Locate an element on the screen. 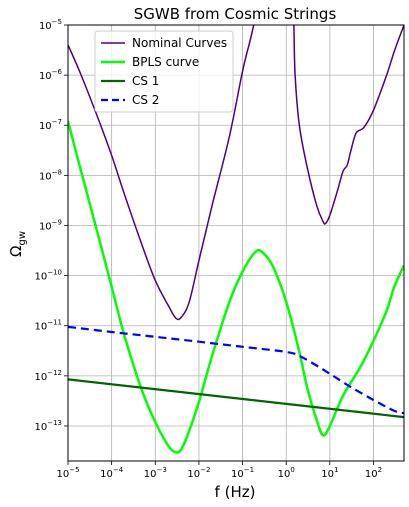  x-tick-exponent: −2 is located at coordinates (205, 470).